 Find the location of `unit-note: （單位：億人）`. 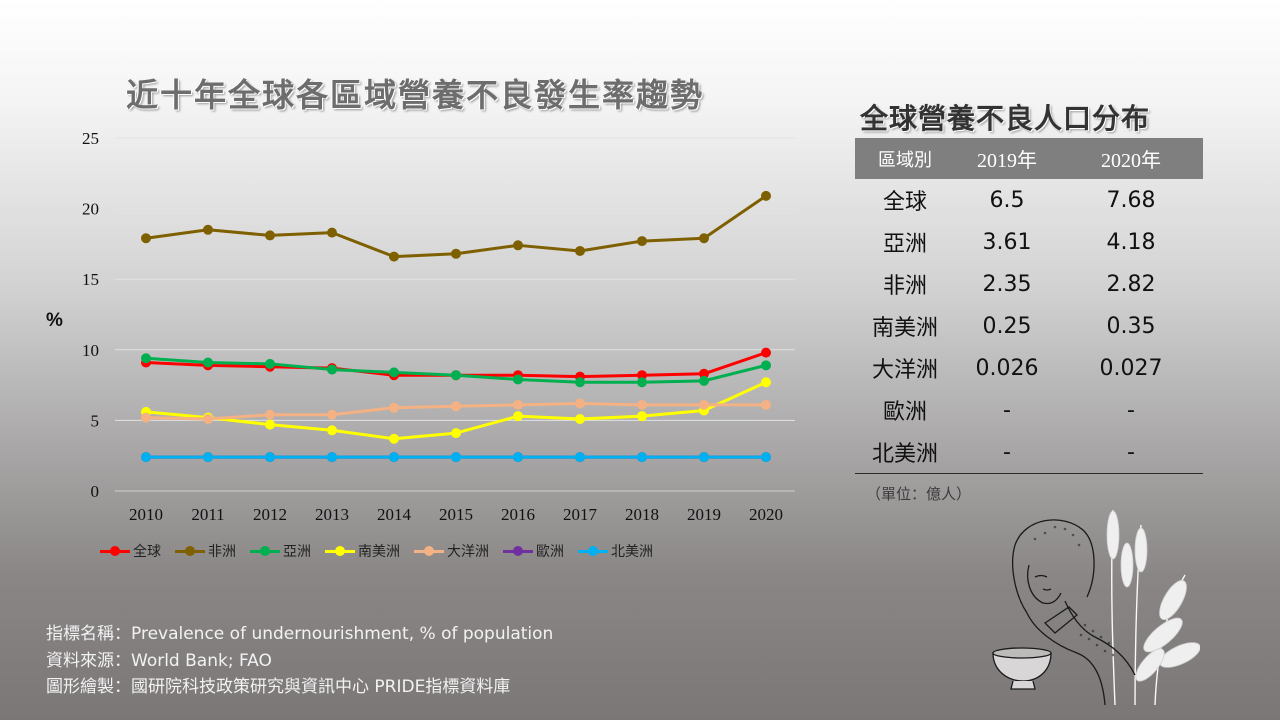

unit-note: （單位：億人） is located at coordinates (919, 494).